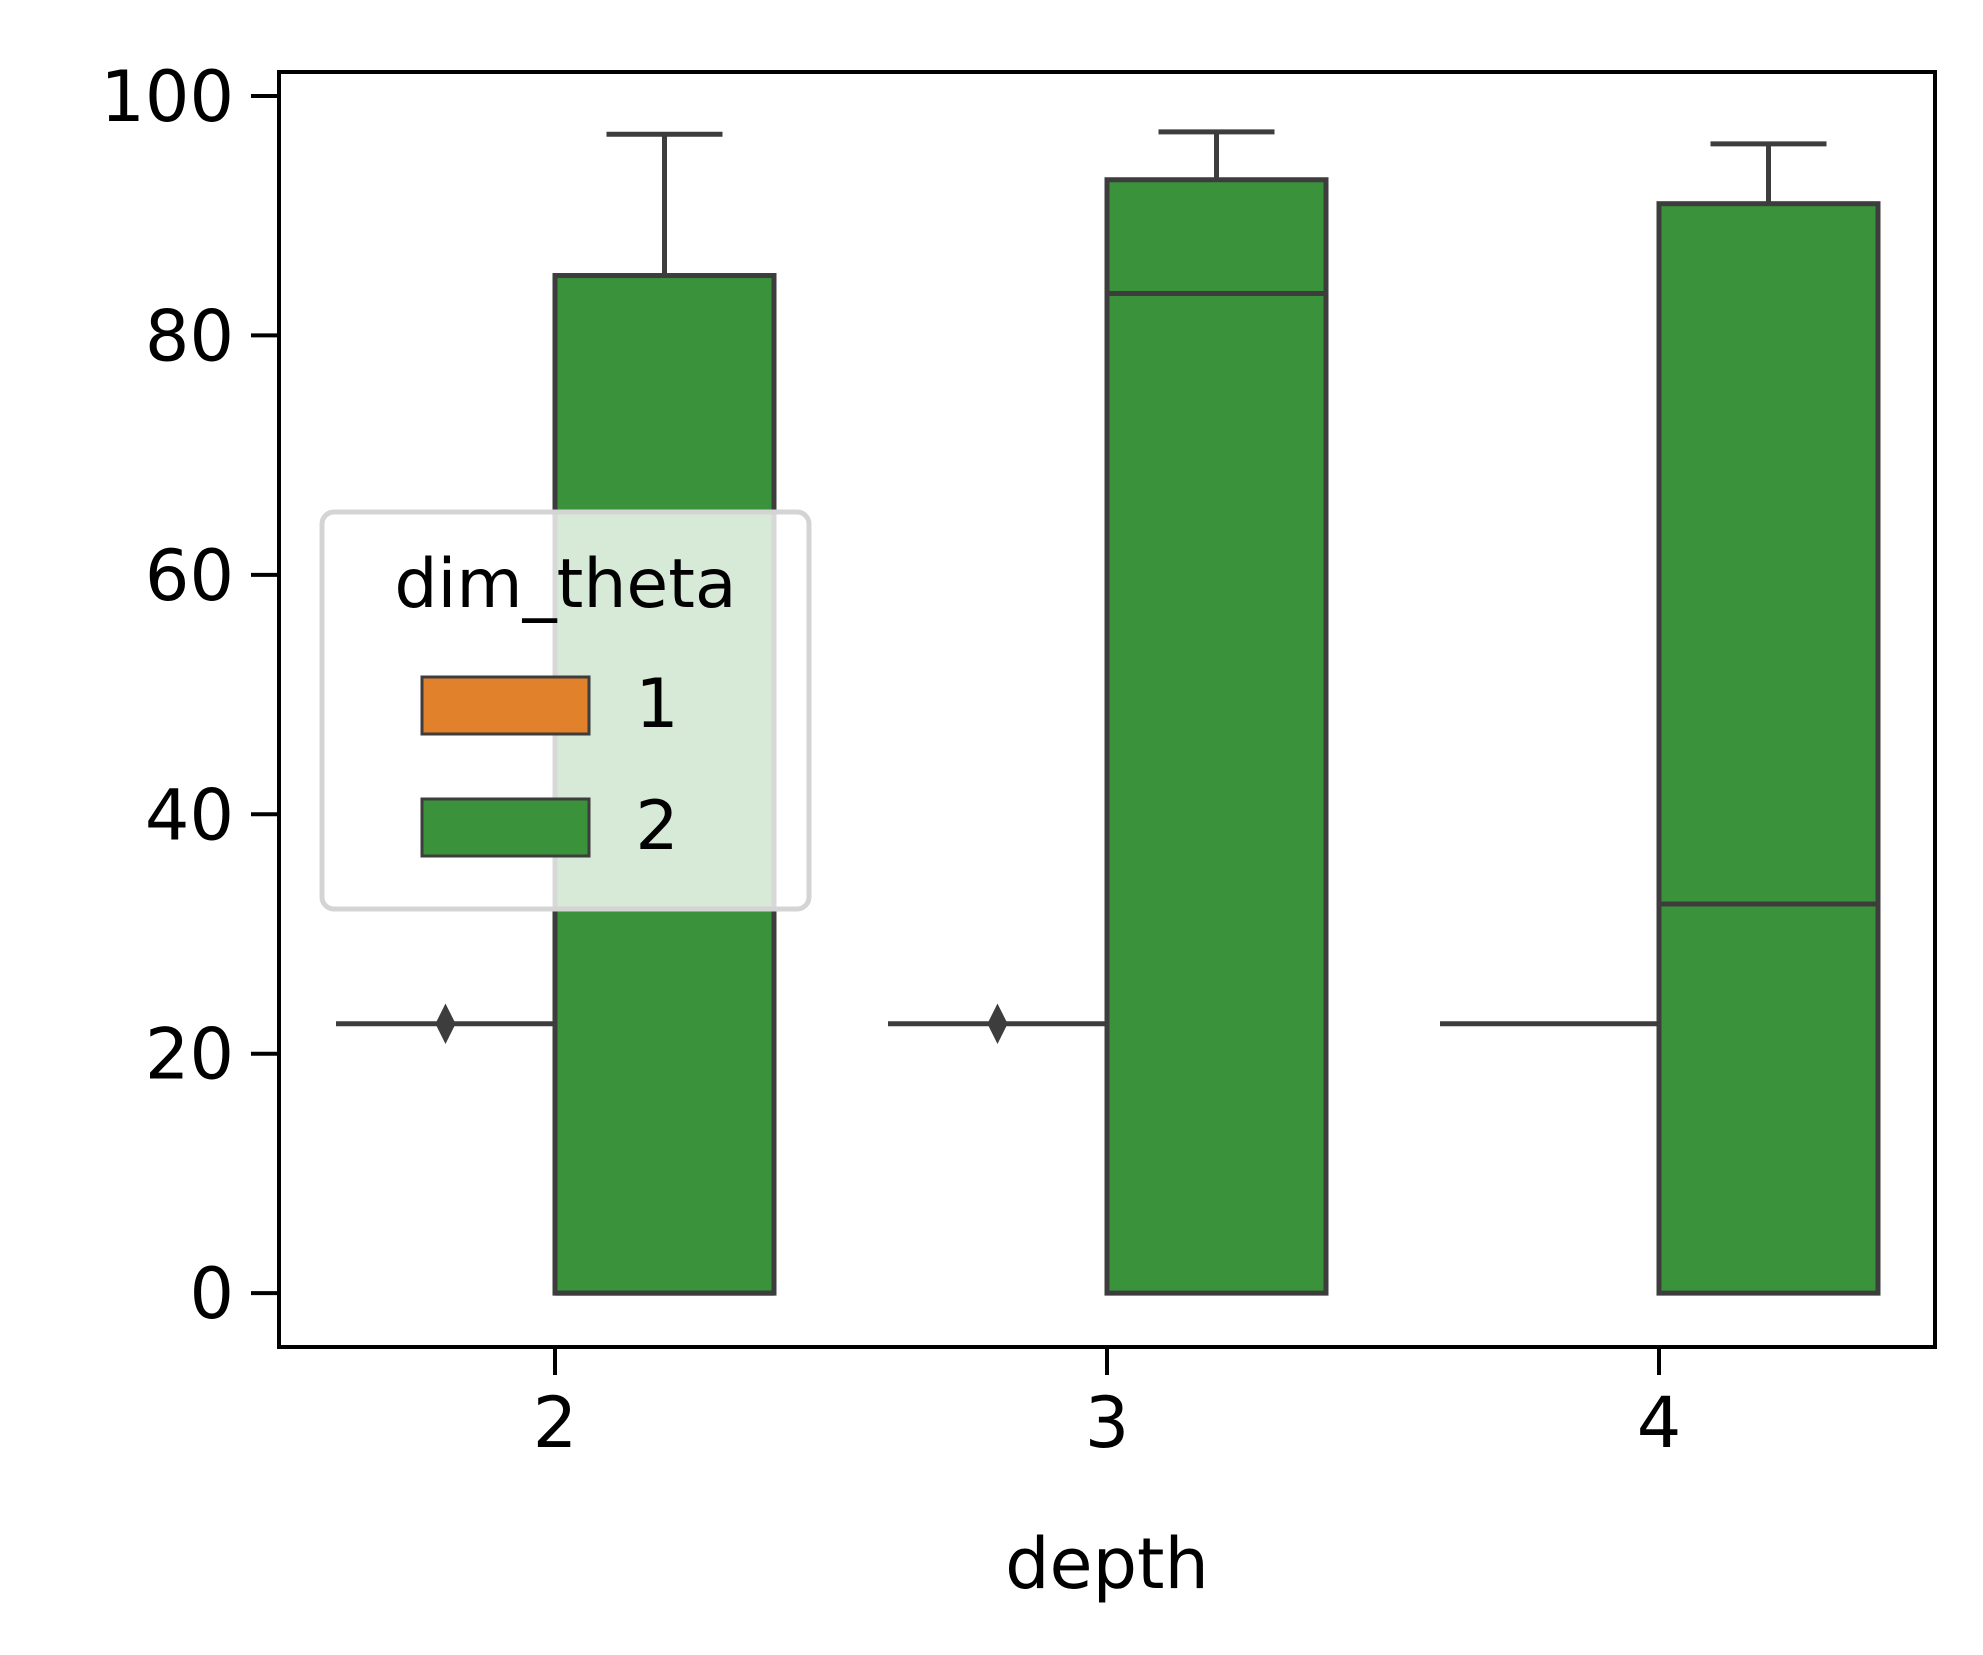  Describe the element at coordinates (189, 815) in the screenshot. I see `y-tick-label: 40` at that location.